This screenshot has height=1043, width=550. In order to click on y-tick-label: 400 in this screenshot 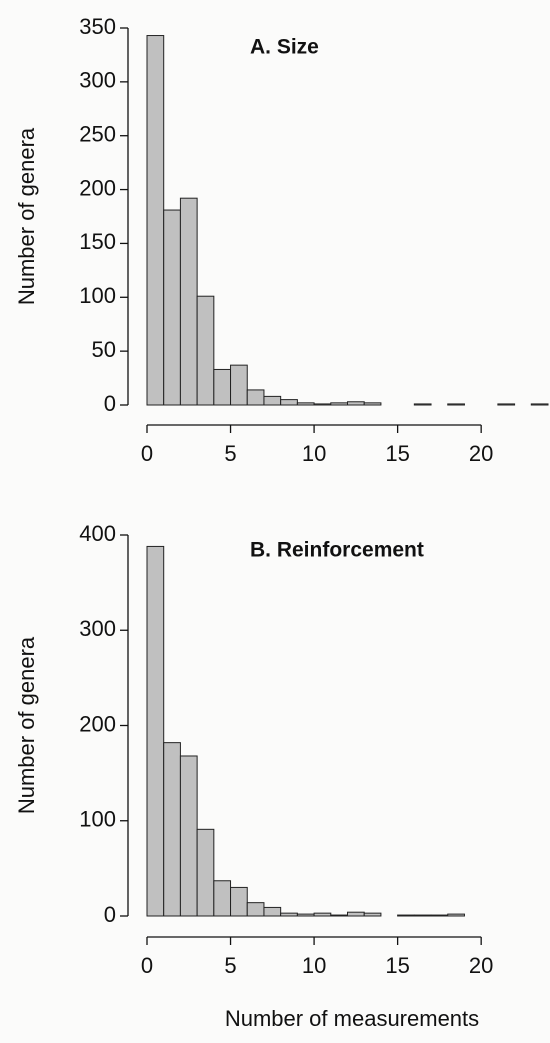, I will do `click(97, 533)`.